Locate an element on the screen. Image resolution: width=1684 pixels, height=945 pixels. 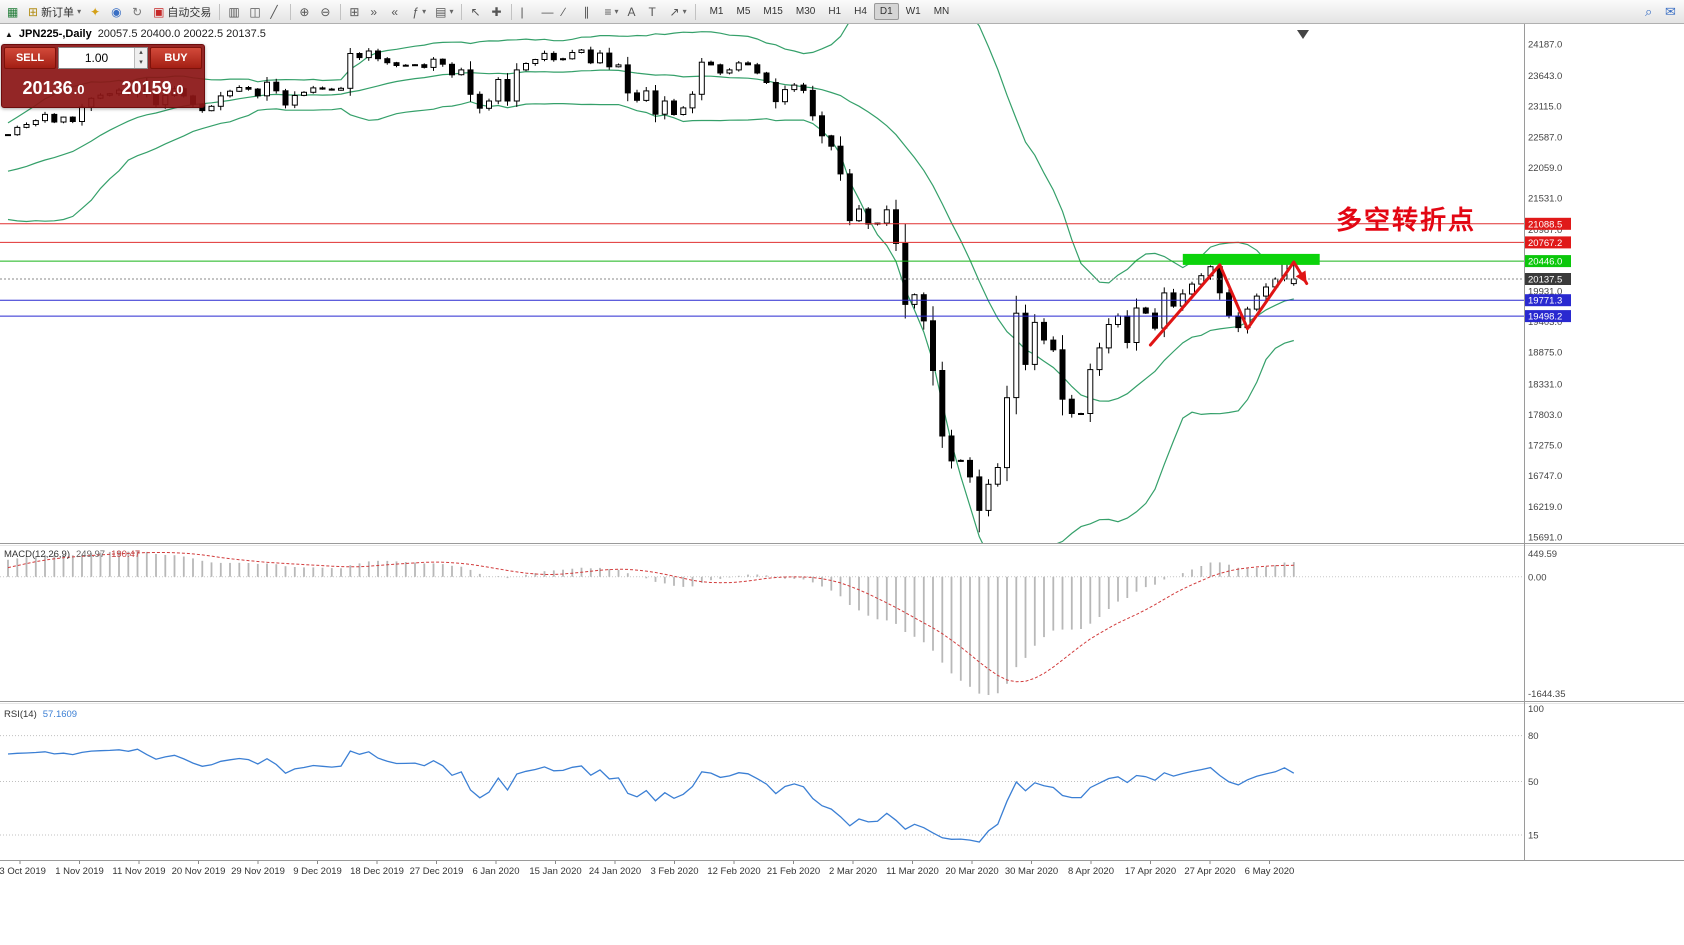
arrows-button: ↗ ▾ is located at coordinates (678, 12).